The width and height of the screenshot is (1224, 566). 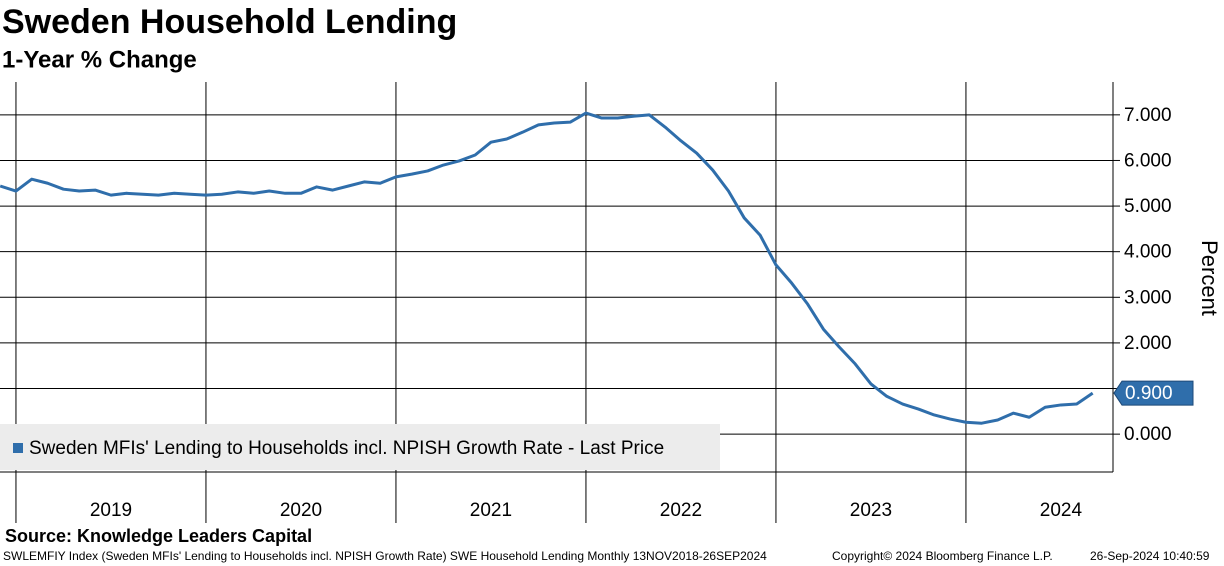 What do you see at coordinates (158, 536) in the screenshot?
I see `source: Source: Knowledge Leaders Capital` at bounding box center [158, 536].